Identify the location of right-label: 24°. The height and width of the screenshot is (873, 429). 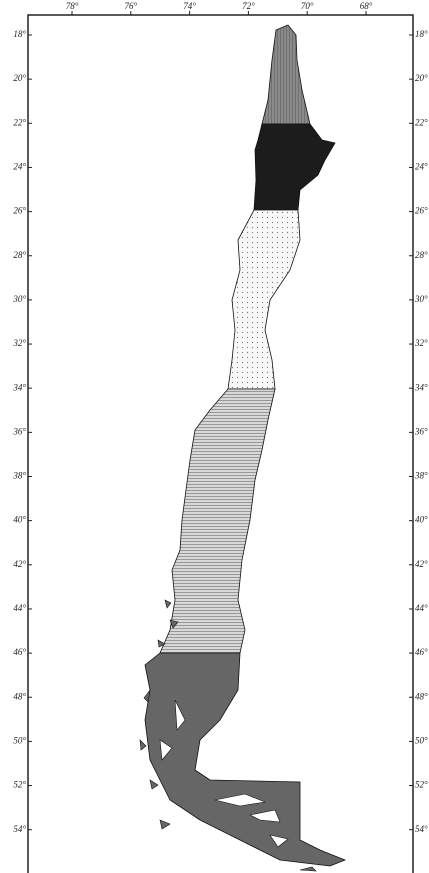
(421, 167).